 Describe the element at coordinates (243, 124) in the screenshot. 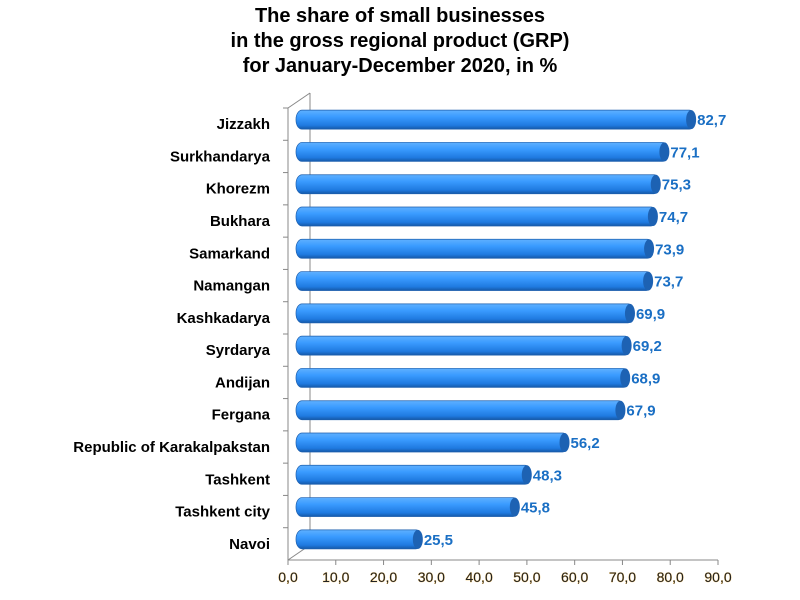

I see `category-label: Jizzakh` at that location.